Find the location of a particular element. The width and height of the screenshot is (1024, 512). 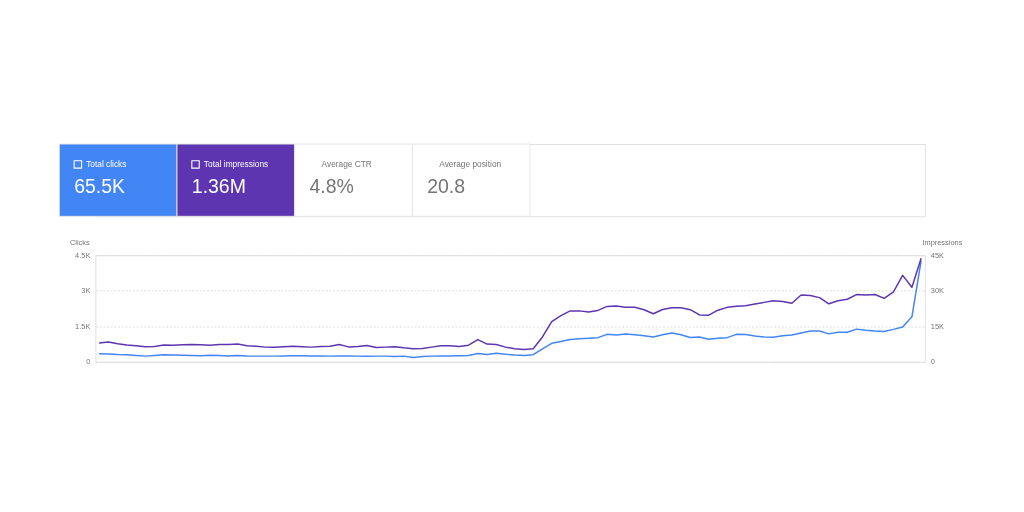

y-tick-label: 1.5K is located at coordinates (83, 326).